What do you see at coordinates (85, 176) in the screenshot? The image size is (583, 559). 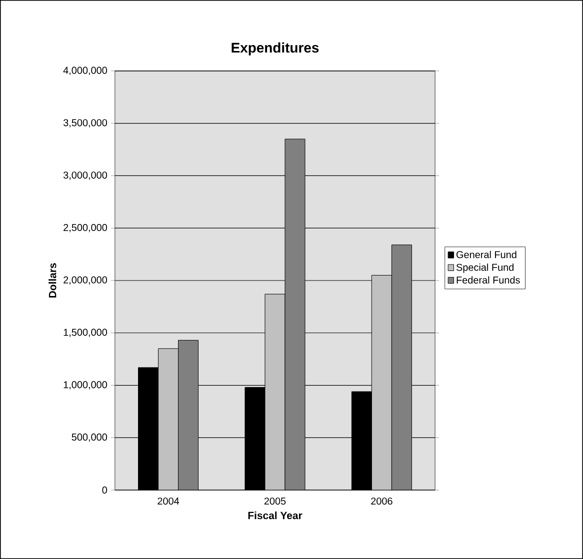 I see `y-tick-label: 3,000,000` at bounding box center [85, 176].